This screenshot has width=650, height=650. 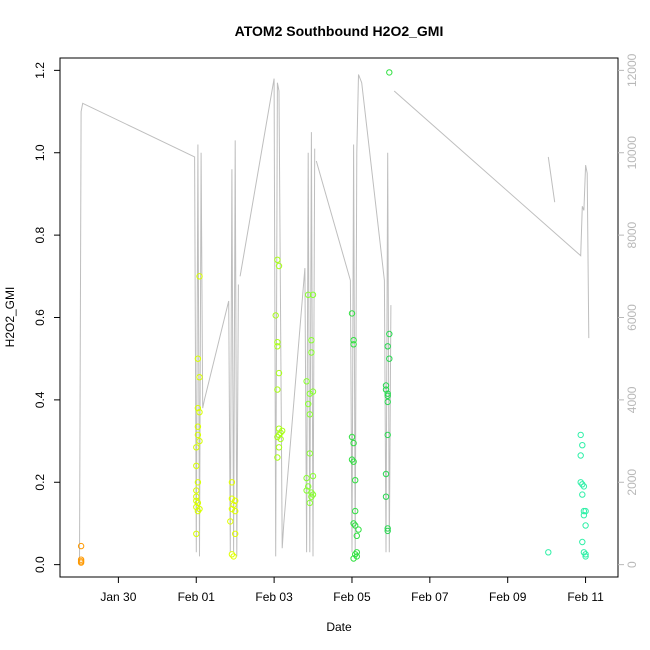 What do you see at coordinates (632, 399) in the screenshot?
I see `y2-tick-label: 4000` at bounding box center [632, 399].